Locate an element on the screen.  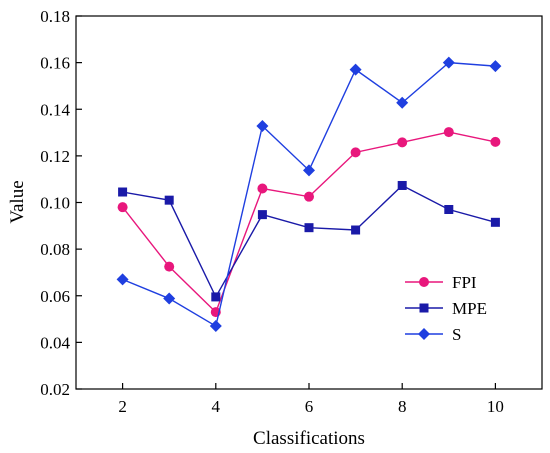
x-axis-title: Classifications is located at coordinates (309, 438).